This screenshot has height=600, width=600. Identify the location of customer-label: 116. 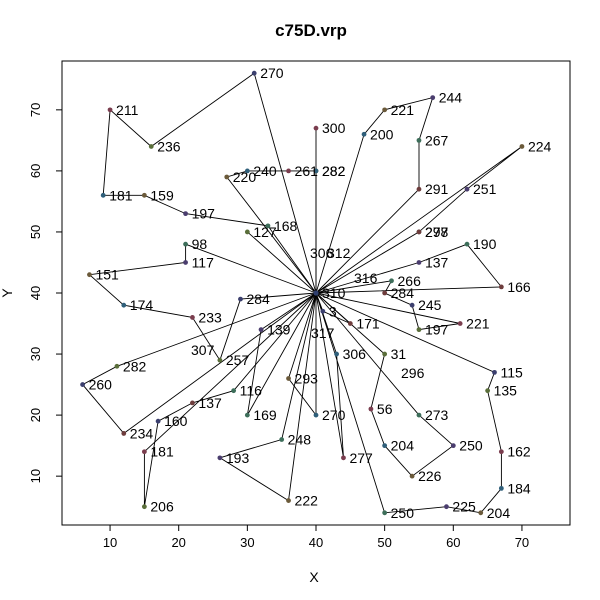
(251, 391).